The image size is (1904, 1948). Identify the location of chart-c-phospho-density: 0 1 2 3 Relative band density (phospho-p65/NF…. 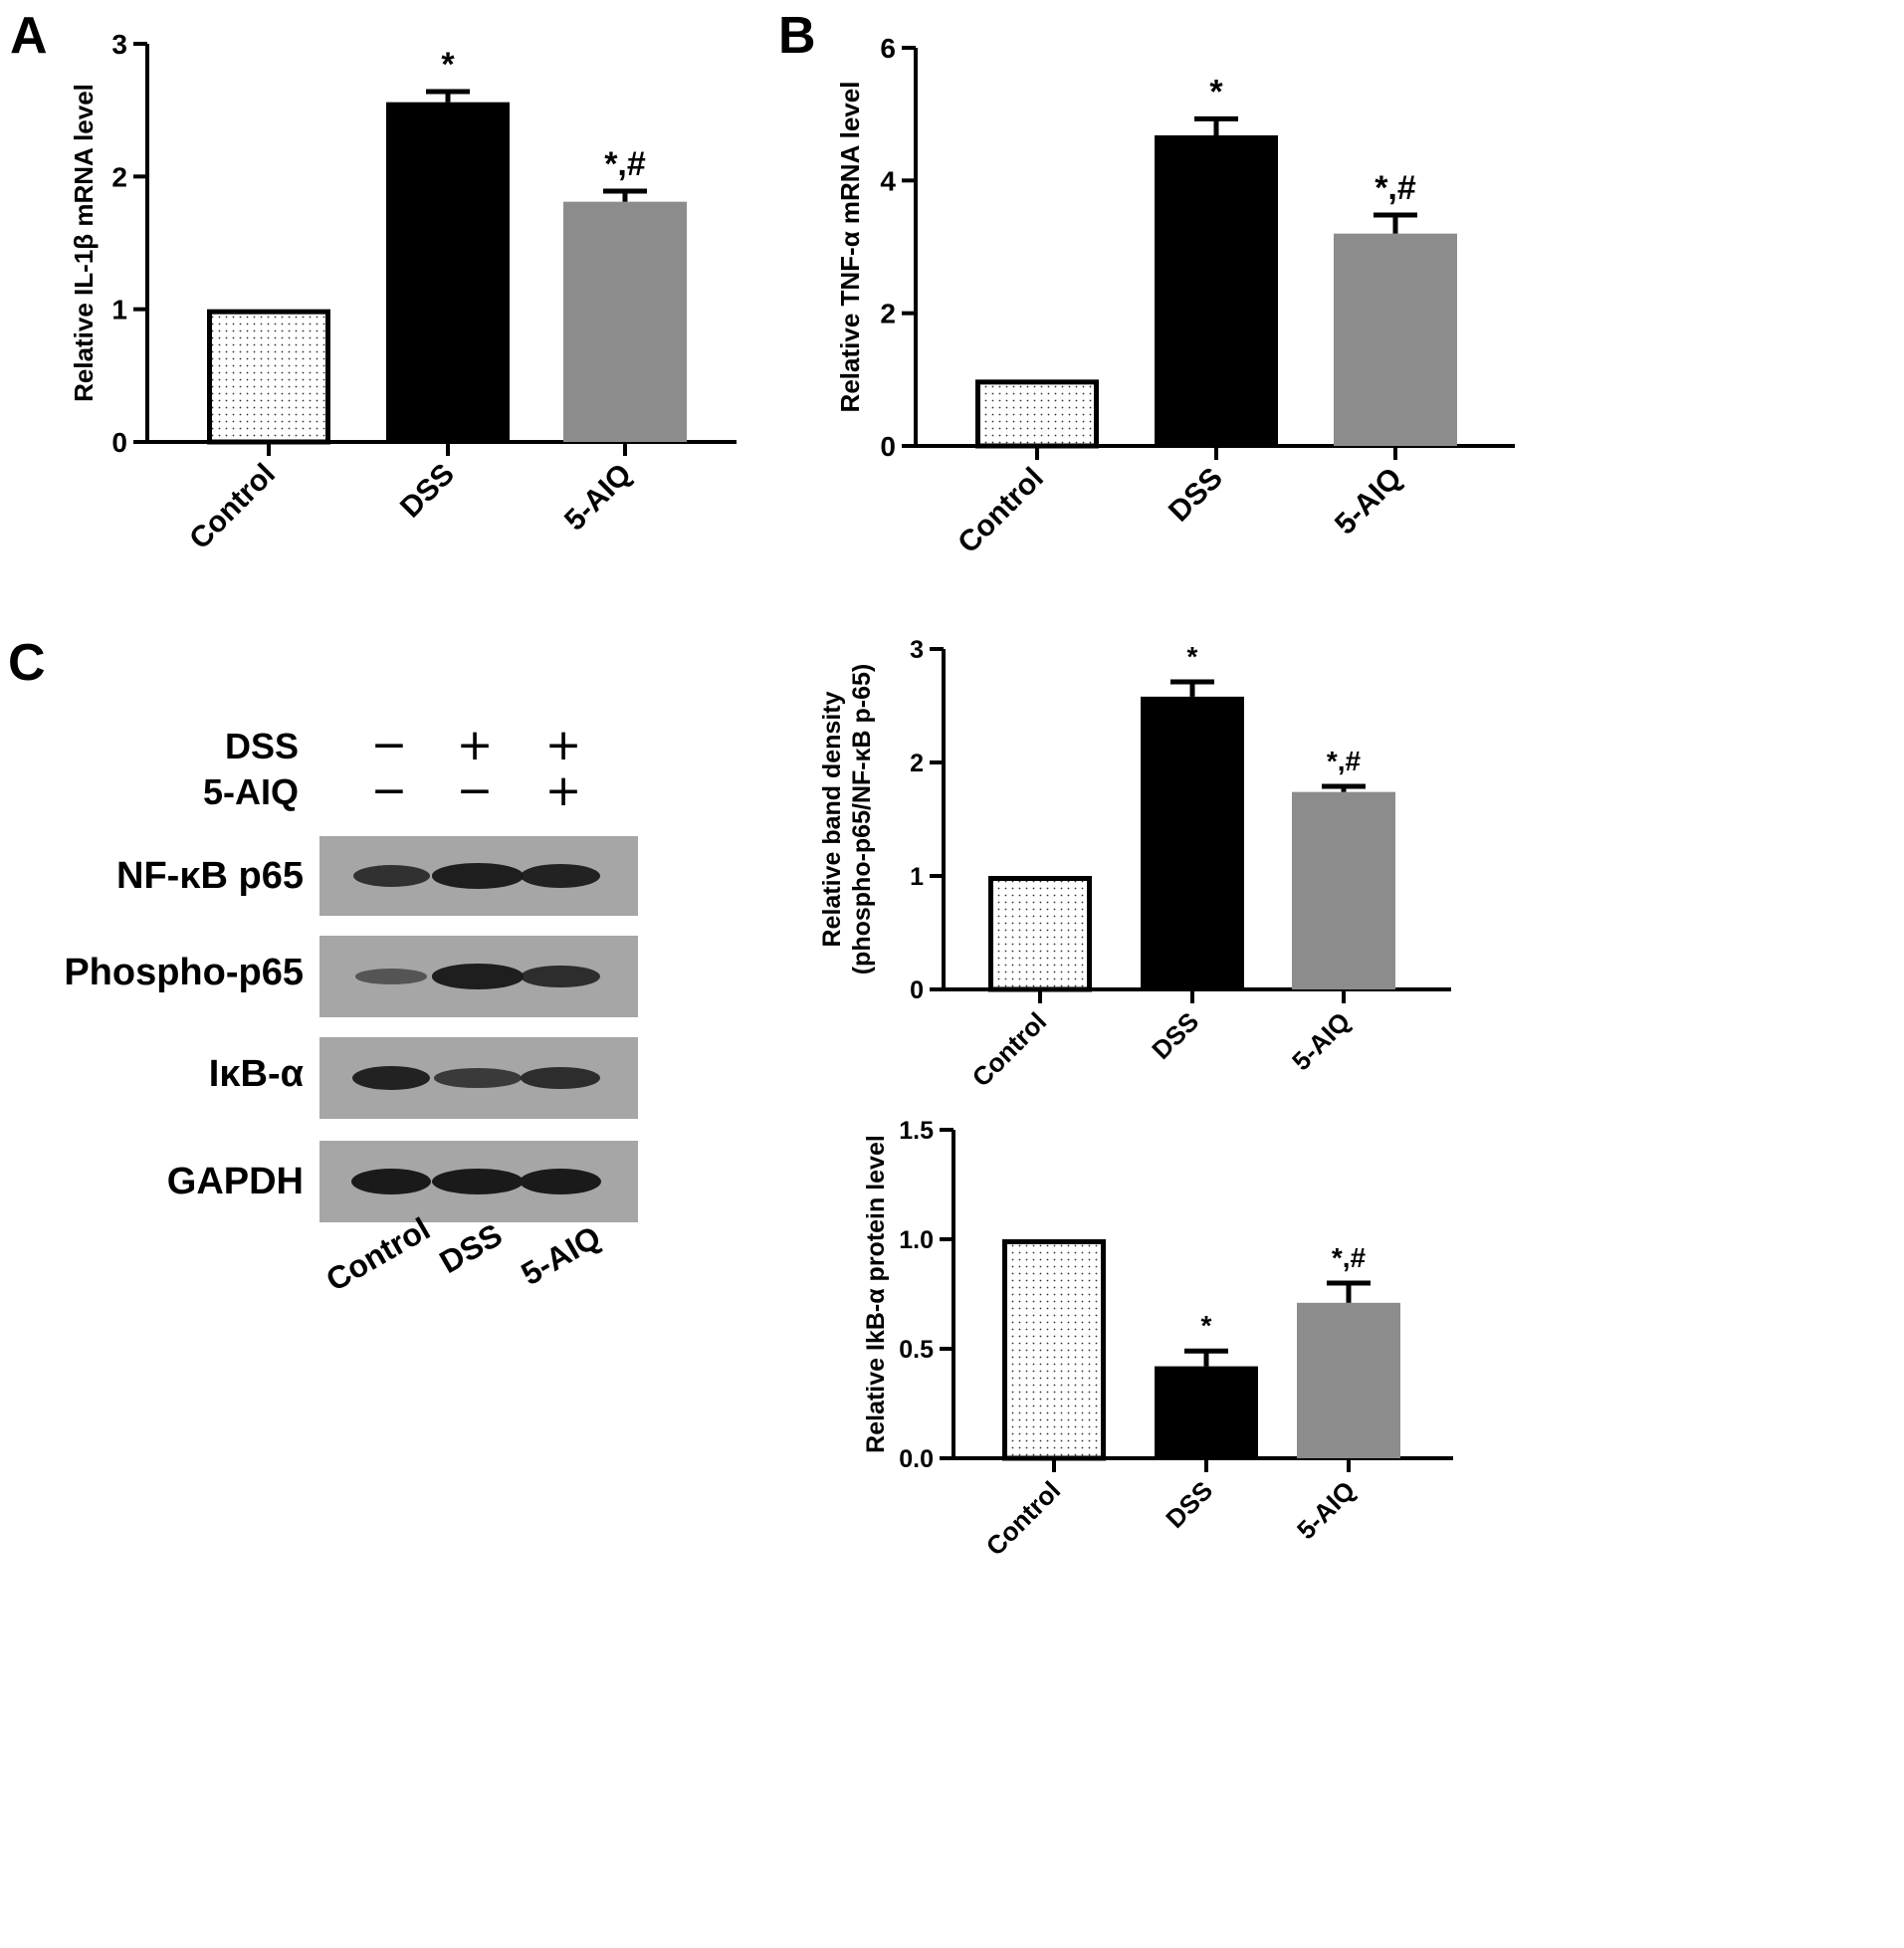
(1134, 864).